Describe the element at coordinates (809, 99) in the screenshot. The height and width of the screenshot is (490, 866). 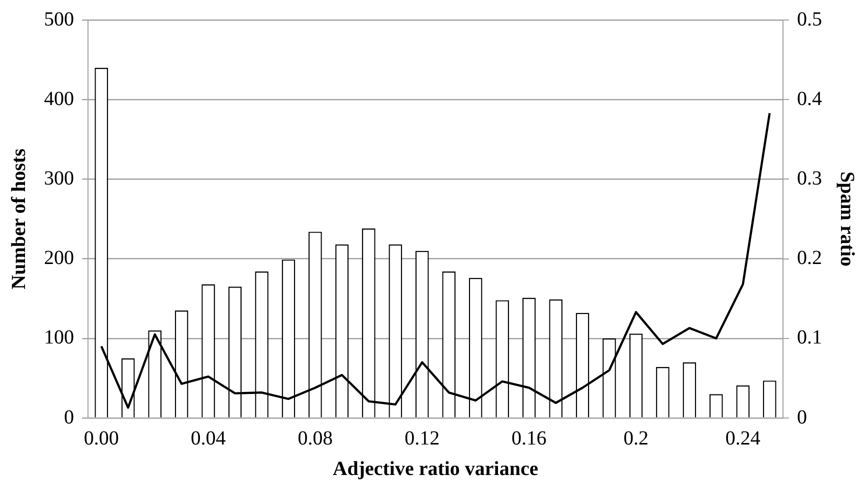
I see `y2-tick-label: 0.4` at that location.